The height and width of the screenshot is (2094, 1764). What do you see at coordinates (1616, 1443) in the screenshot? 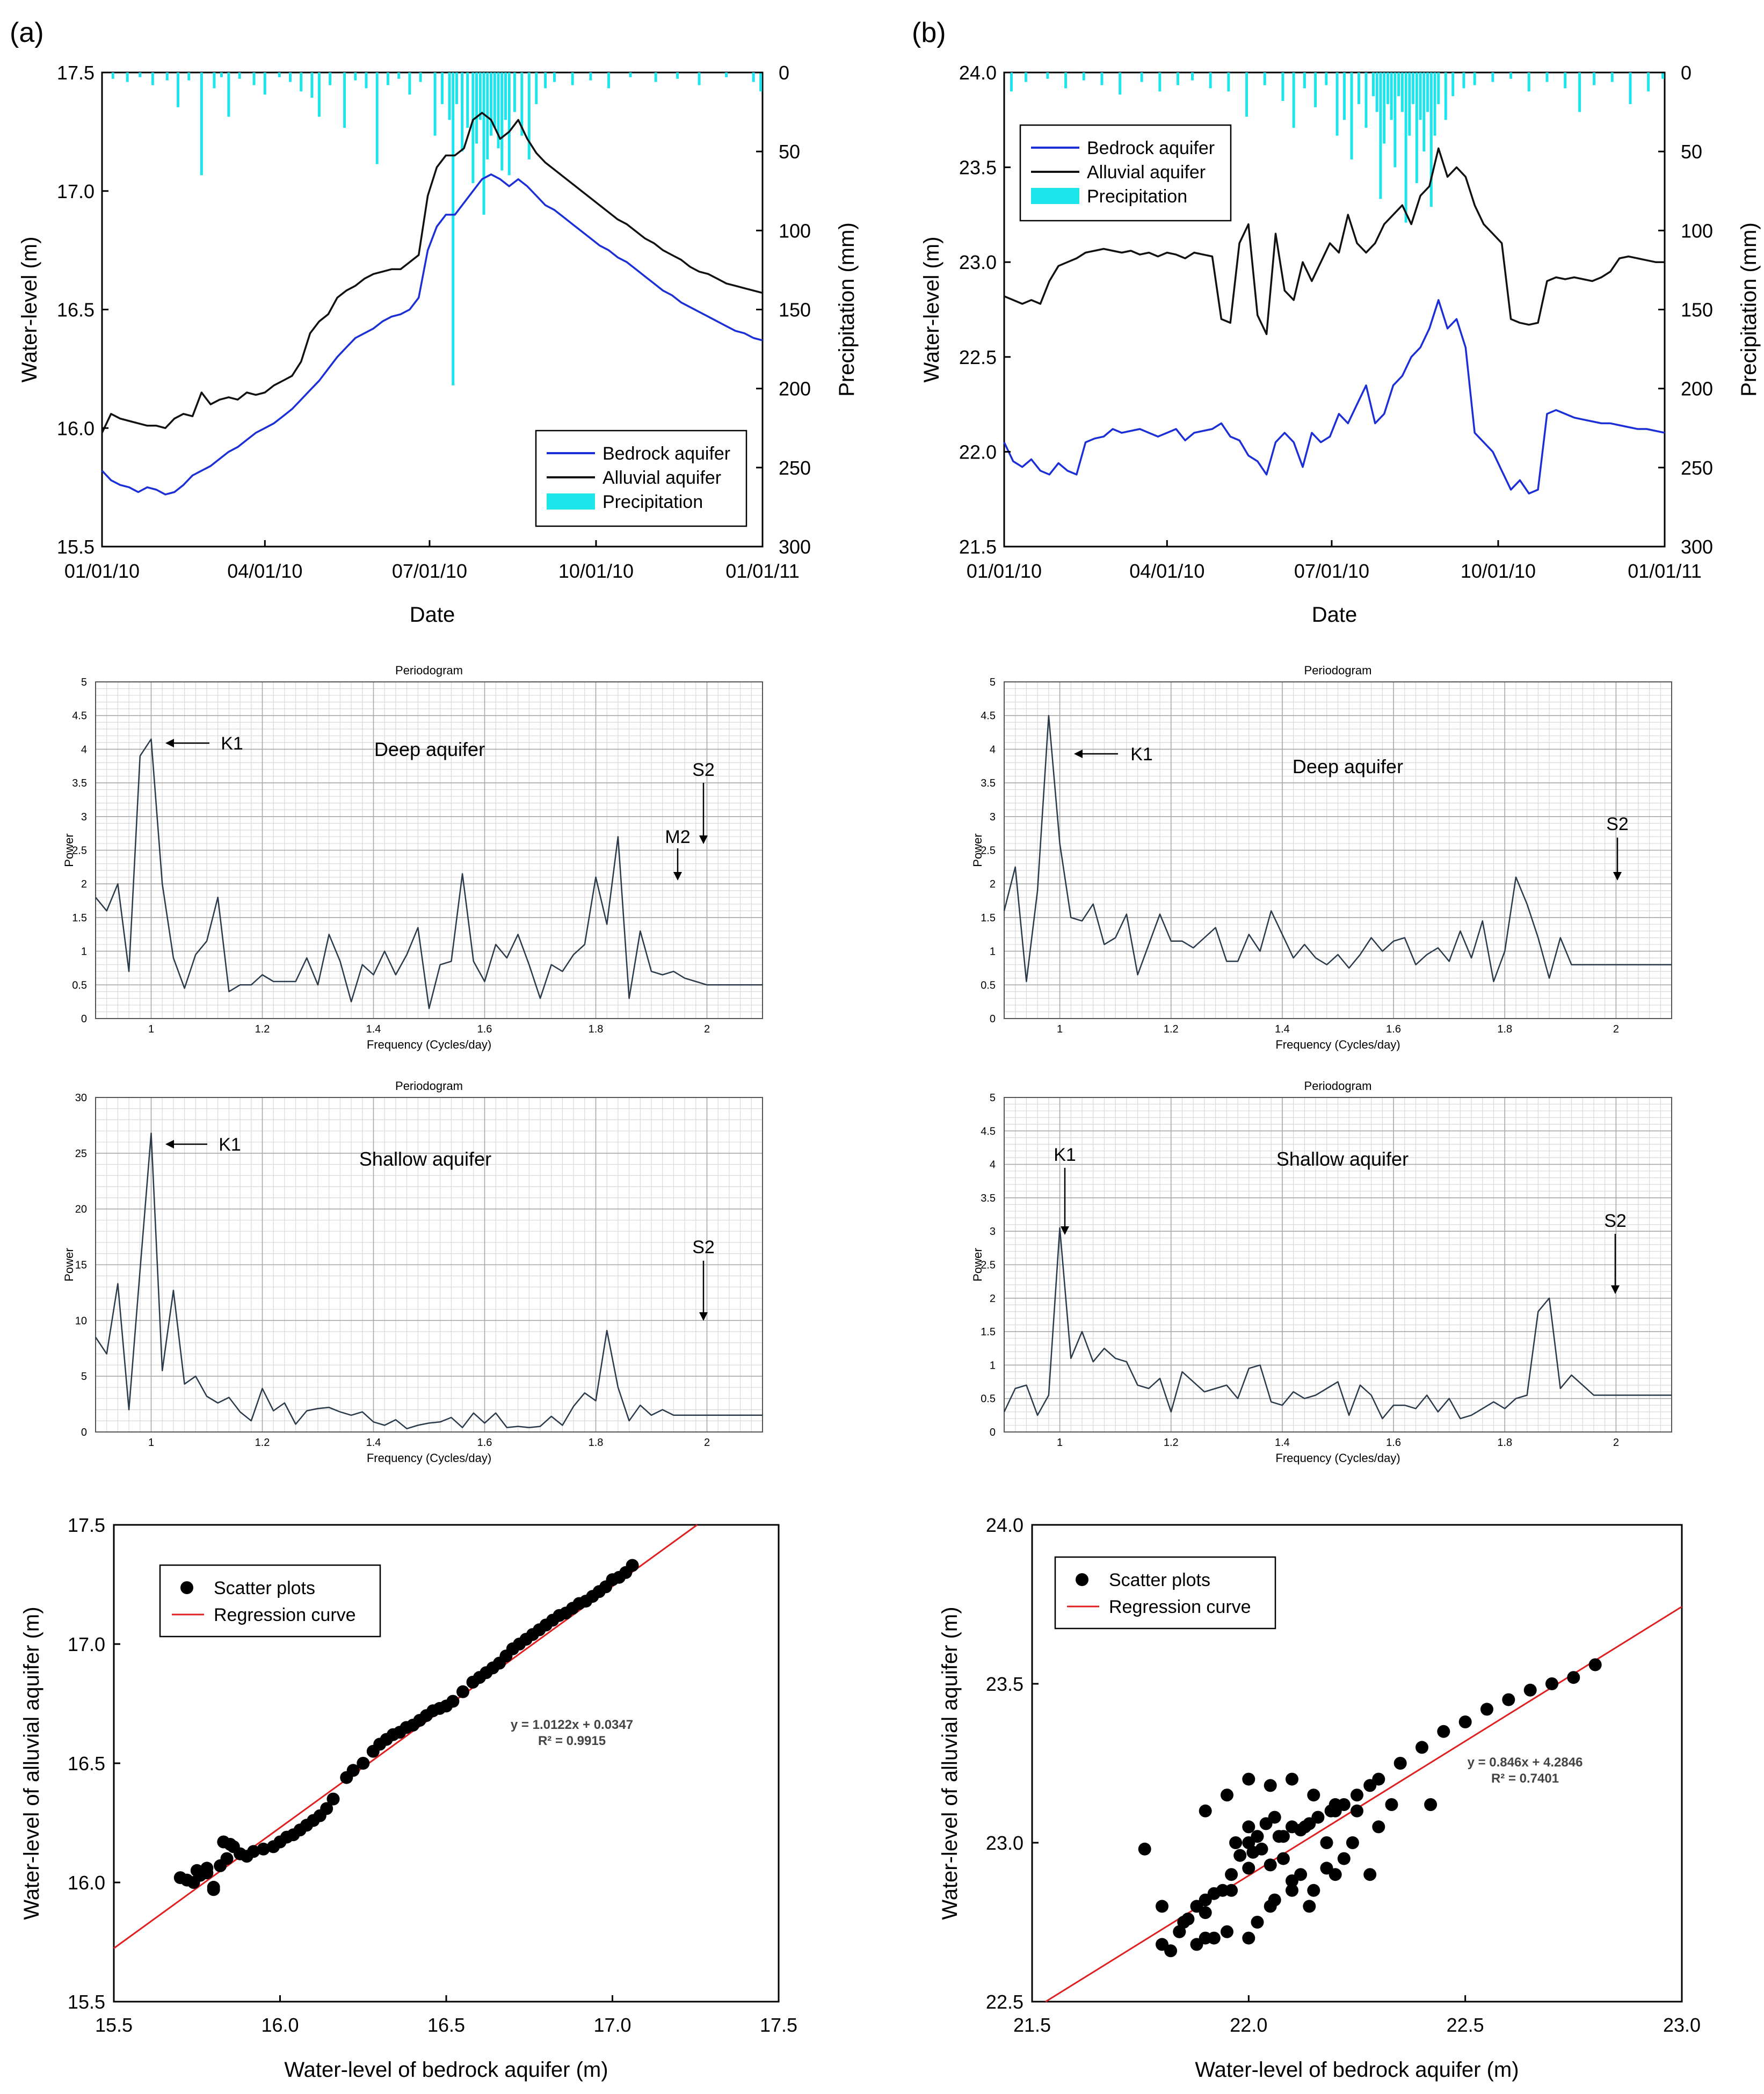
I see `x-tick-label: 2` at bounding box center [1616, 1443].